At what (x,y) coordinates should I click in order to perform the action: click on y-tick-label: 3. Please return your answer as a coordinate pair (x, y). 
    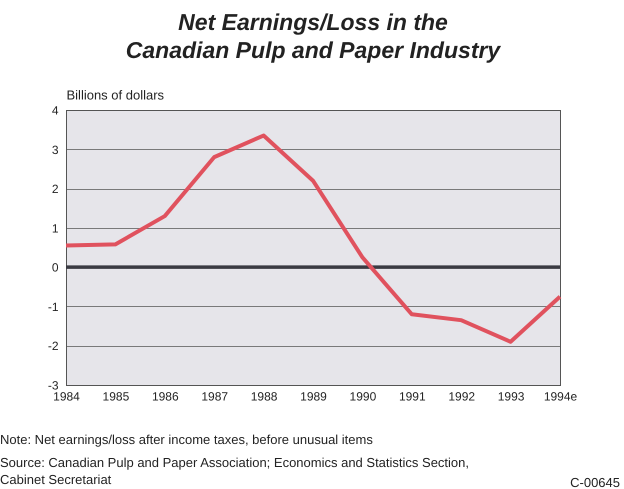
    Looking at the image, I should click on (55, 149).